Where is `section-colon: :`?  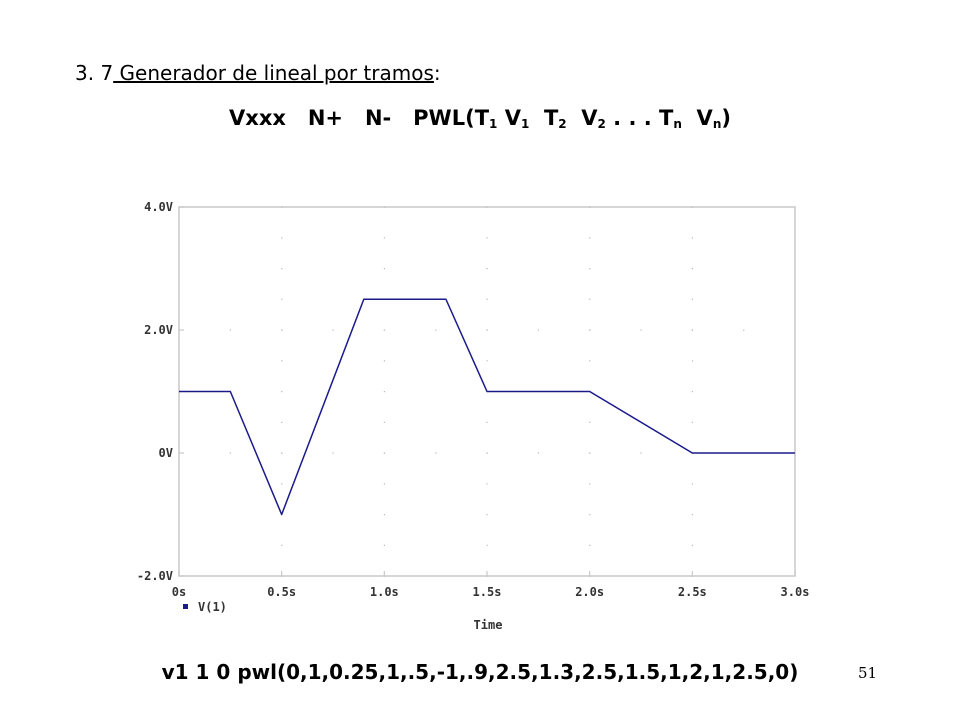 section-colon: : is located at coordinates (437, 73).